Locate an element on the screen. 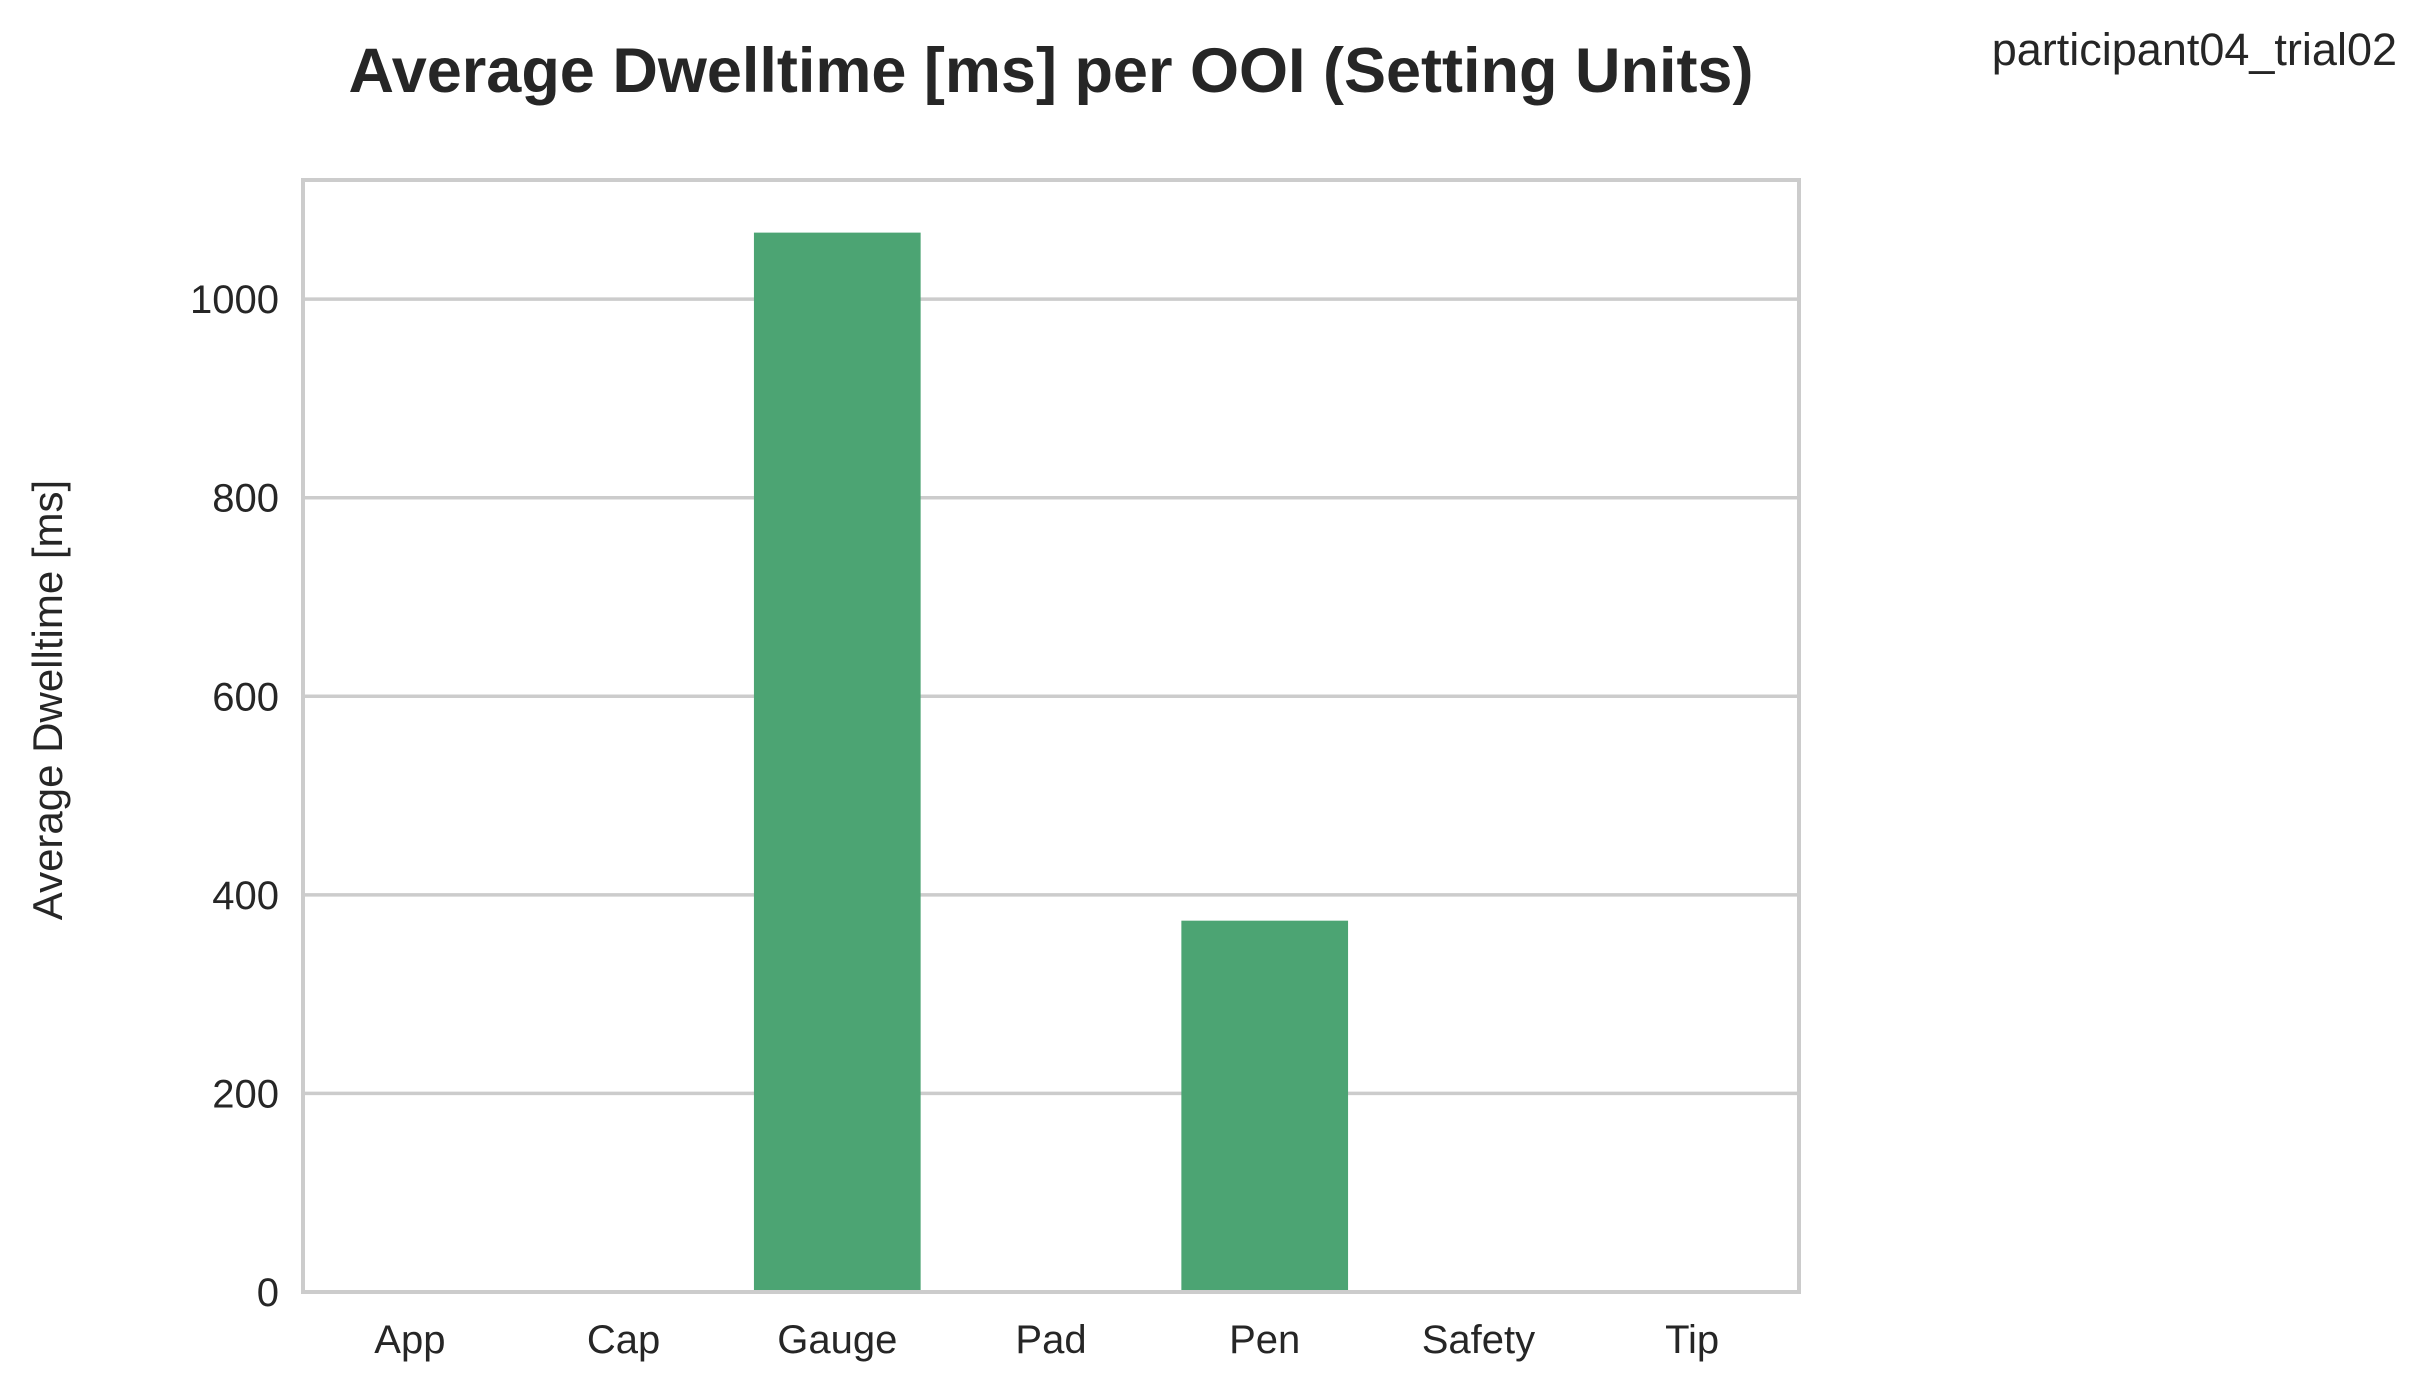 Image resolution: width=2417 pixels, height=1397 pixels. x-tick-labels: App Cap Gauge Pad Pen Safety Tip is located at coordinates (1046, 1340).